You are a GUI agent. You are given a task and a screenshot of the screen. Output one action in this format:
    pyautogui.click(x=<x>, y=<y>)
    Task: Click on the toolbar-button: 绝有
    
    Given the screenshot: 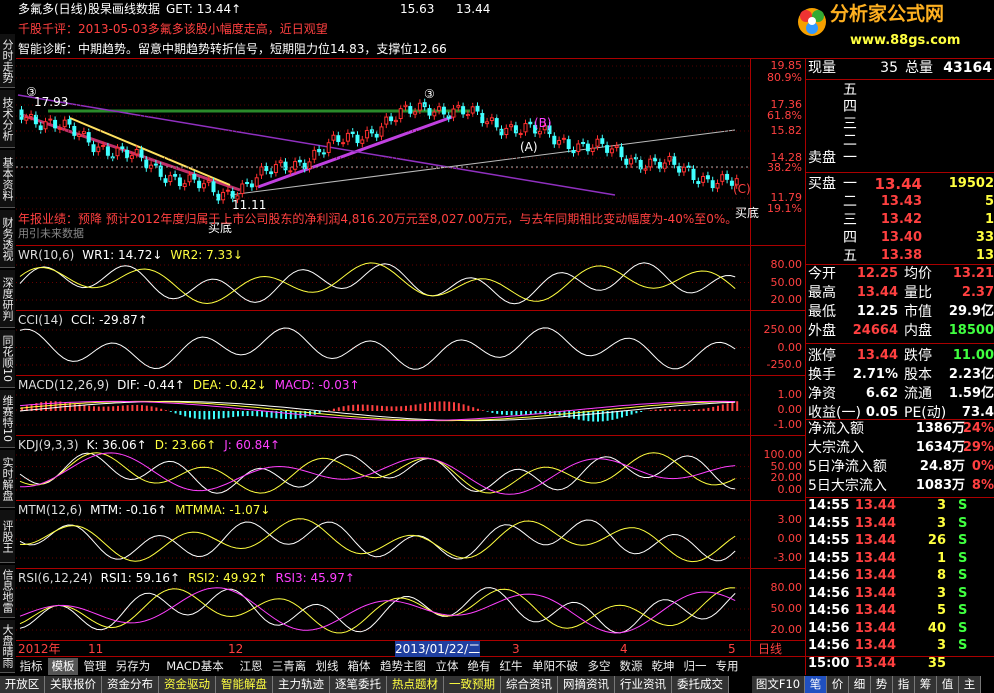 What is the action you would take?
    pyautogui.click(x=479, y=666)
    